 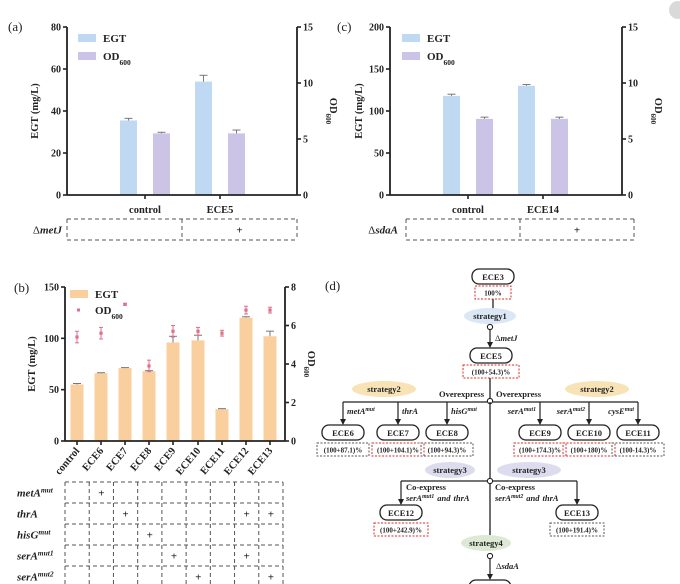 I want to click on text-part: ECE3, so click(x=493, y=277).